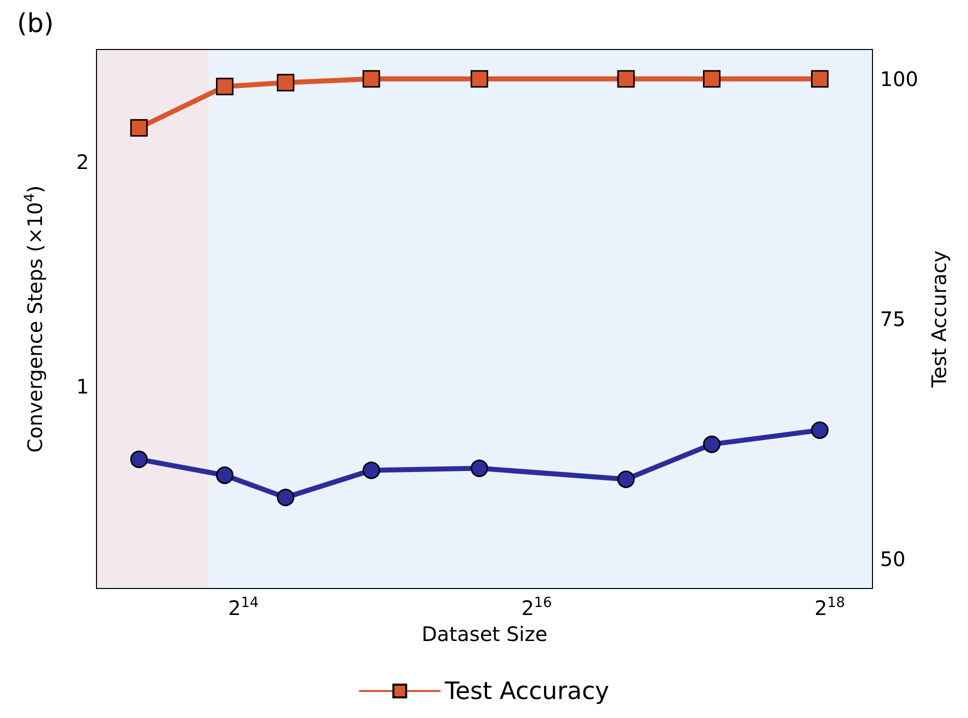 Image resolution: width=968 pixels, height=718 pixels. I want to click on chart-title: (b), so click(35, 24).